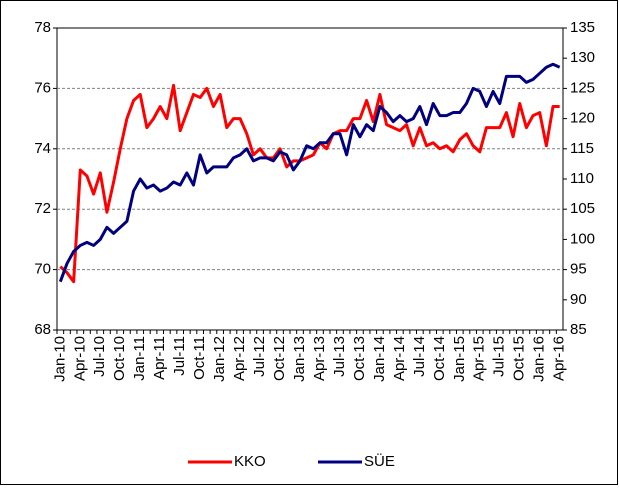 The width and height of the screenshot is (619, 491). I want to click on x-tick-label: Jul-11, so click(179, 356).